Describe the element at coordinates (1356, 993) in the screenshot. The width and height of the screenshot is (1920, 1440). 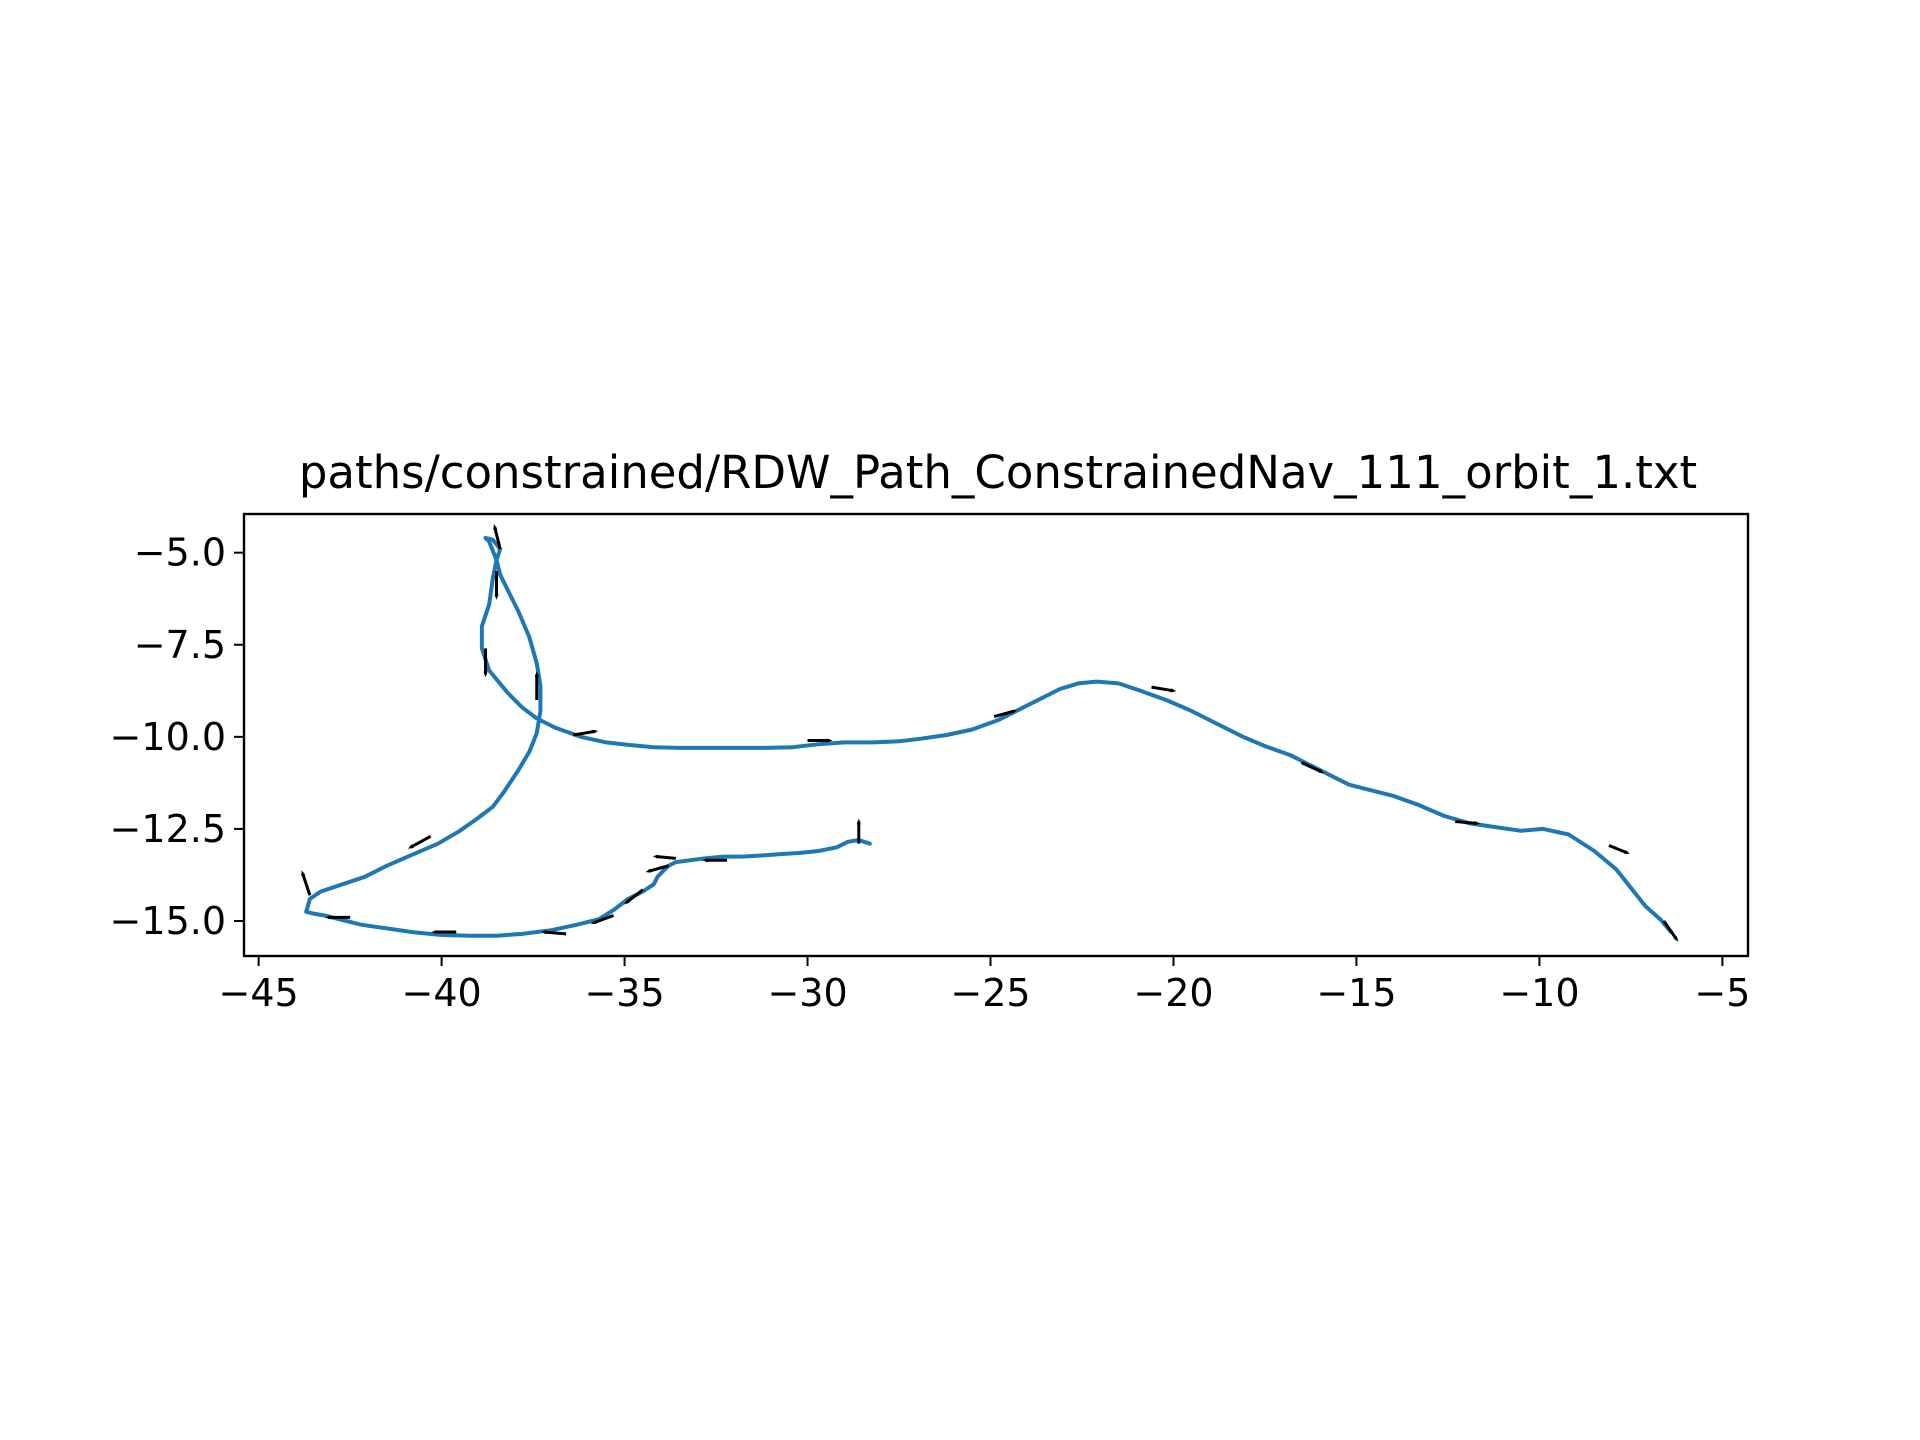
I see `x-tick-label: −15` at that location.